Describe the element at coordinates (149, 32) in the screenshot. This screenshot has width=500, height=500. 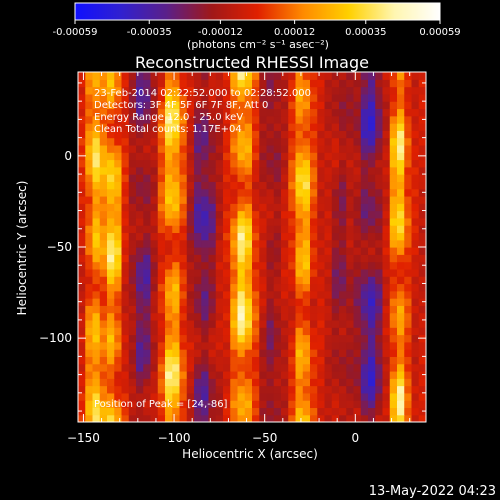
I see `colorbar-tick-label: -0.00035` at that location.